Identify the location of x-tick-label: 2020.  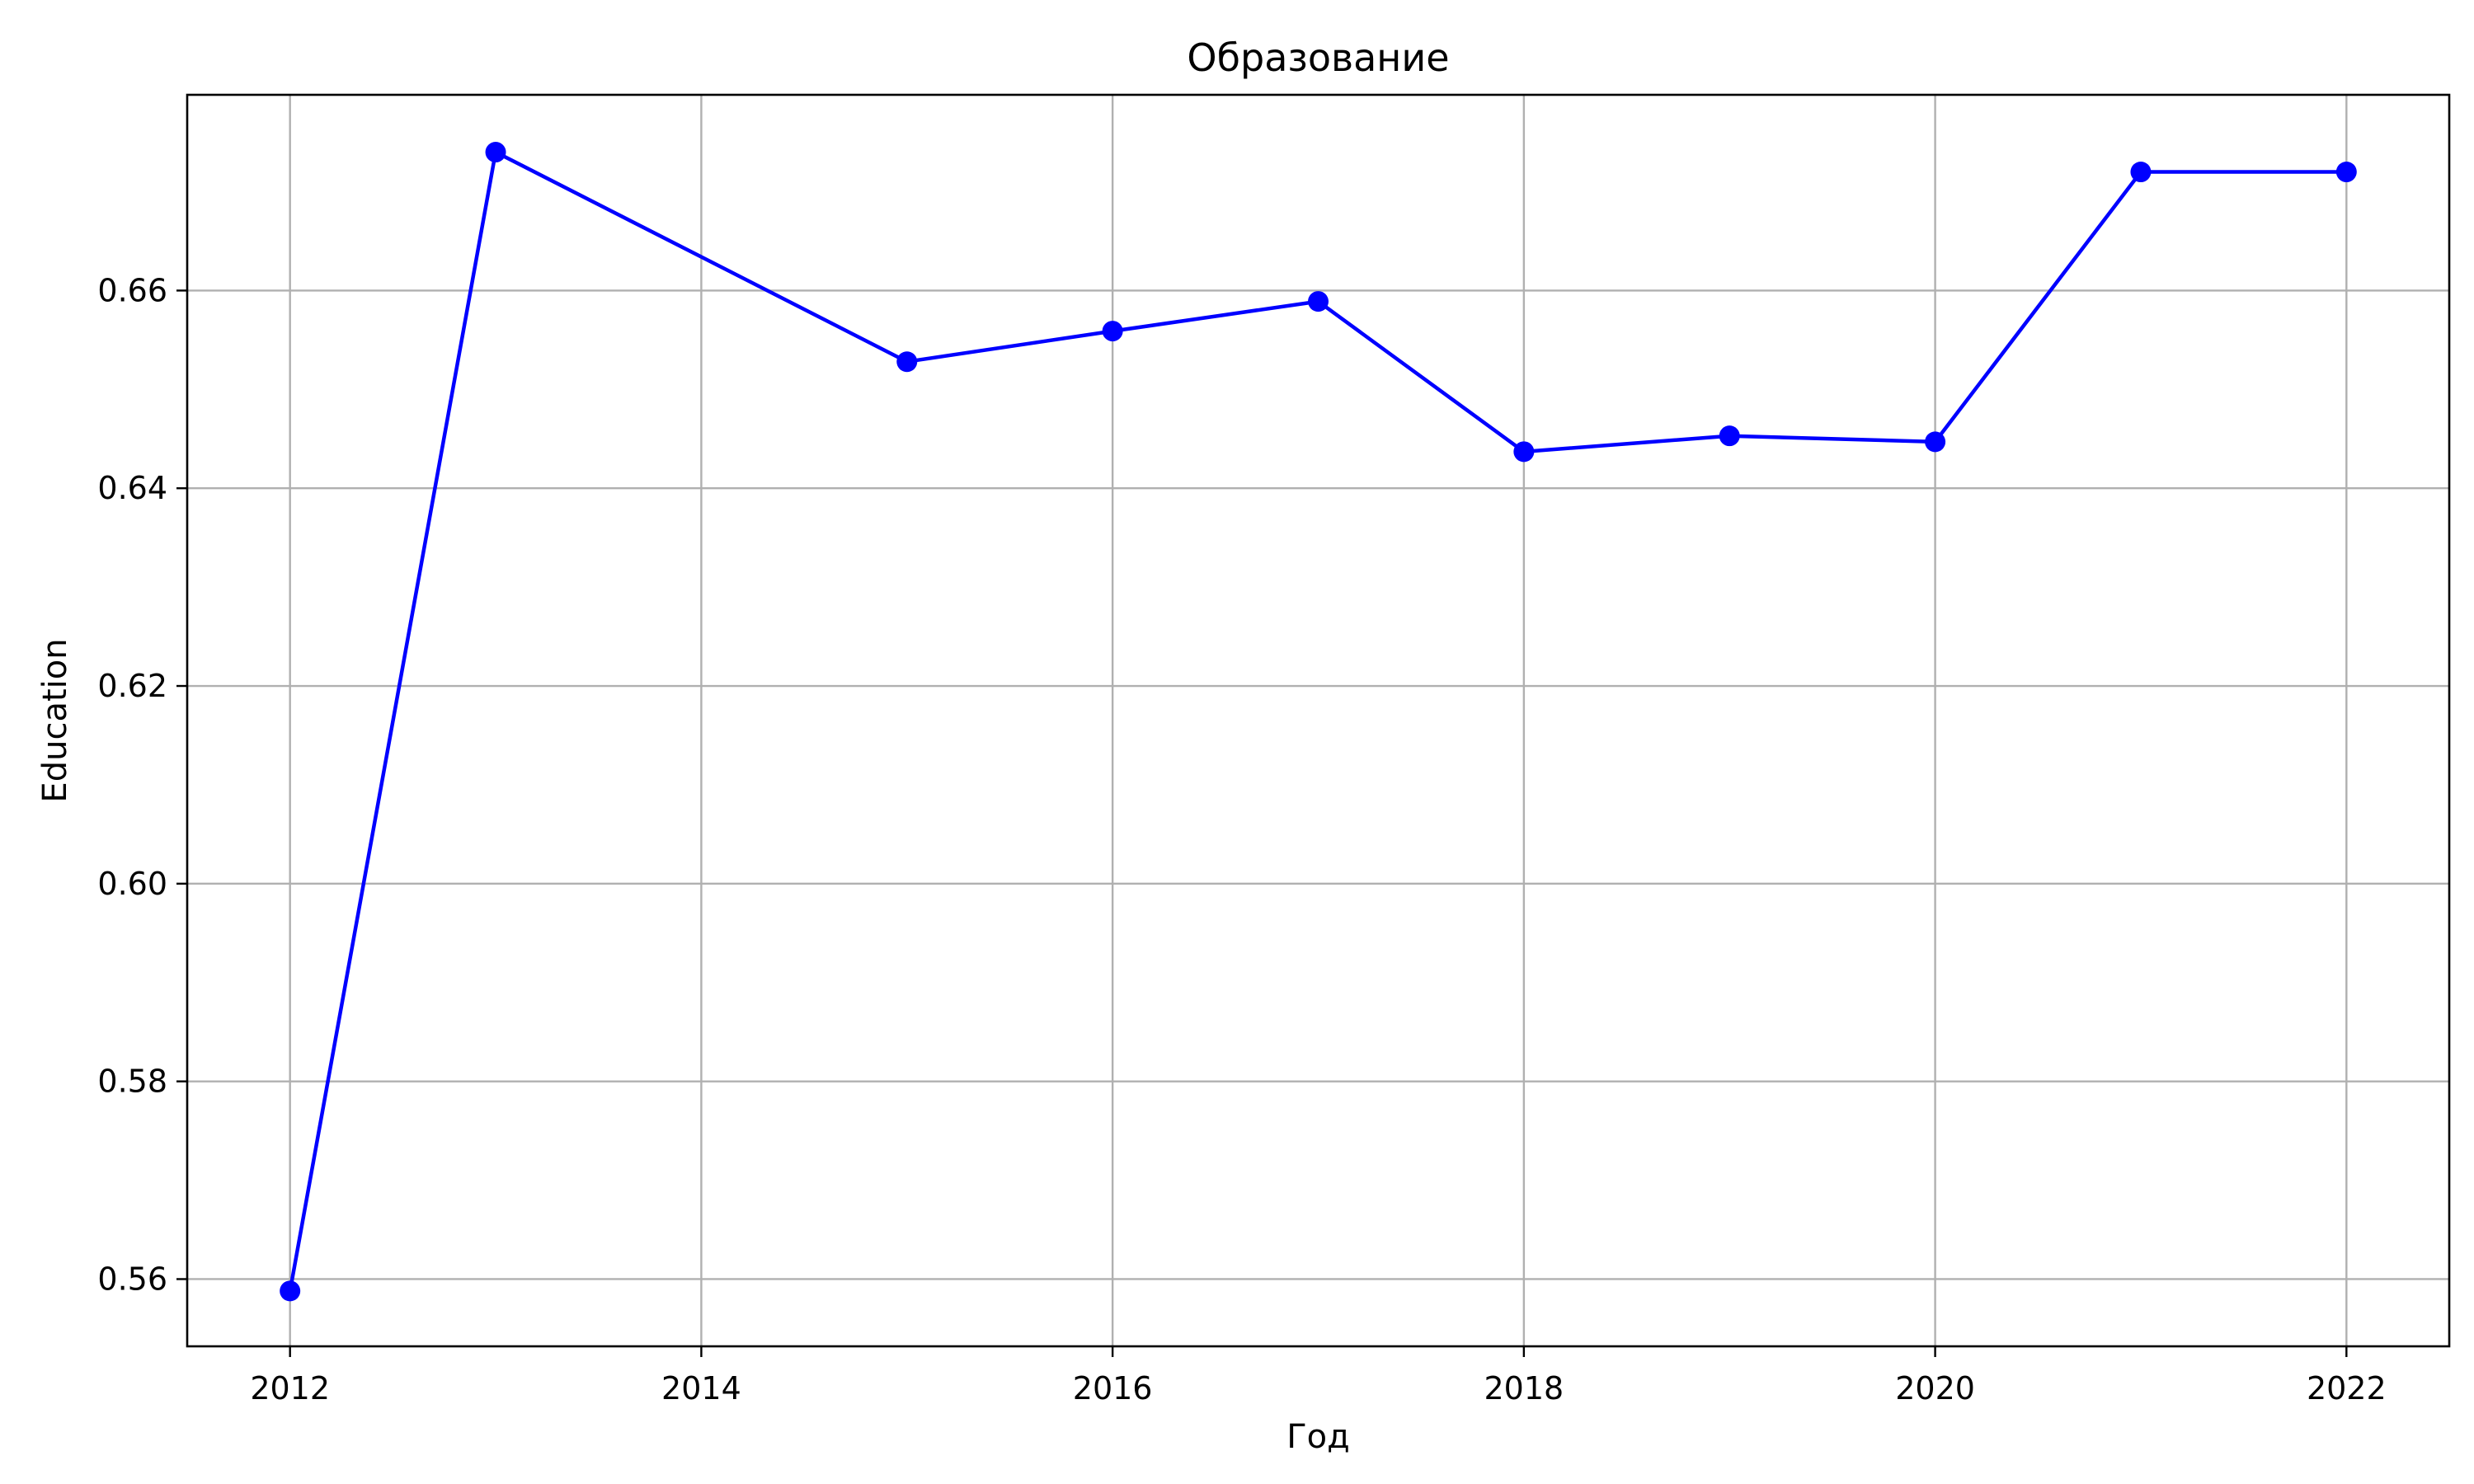
(1935, 1388).